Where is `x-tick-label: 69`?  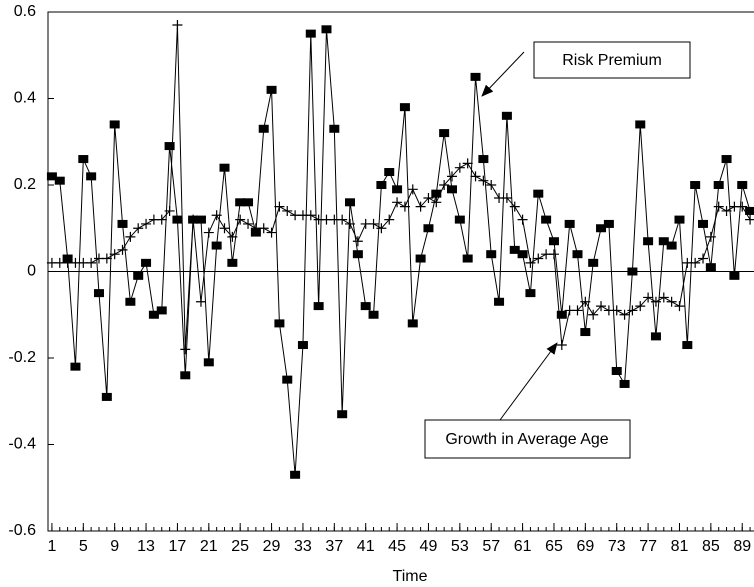
x-tick-label: 69 is located at coordinates (585, 546).